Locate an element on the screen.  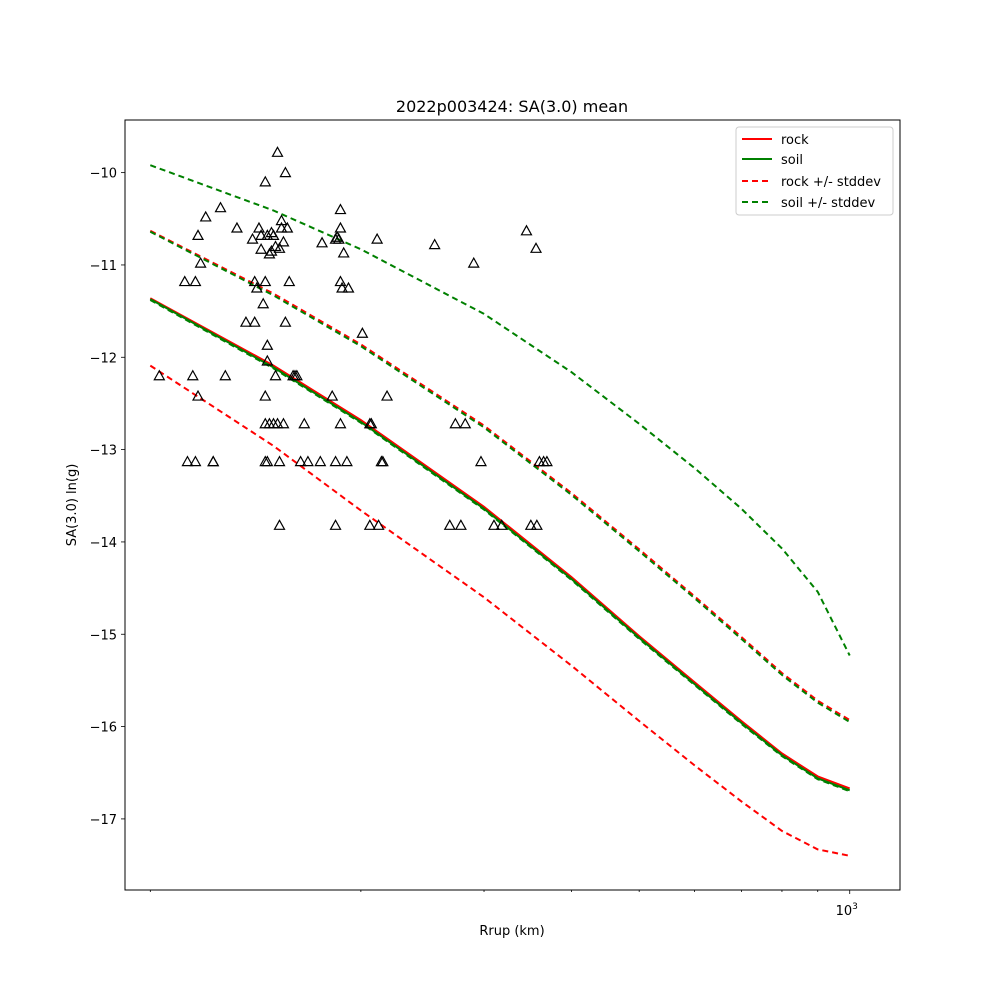
y-tick-label-7: −17 is located at coordinates (103, 820).